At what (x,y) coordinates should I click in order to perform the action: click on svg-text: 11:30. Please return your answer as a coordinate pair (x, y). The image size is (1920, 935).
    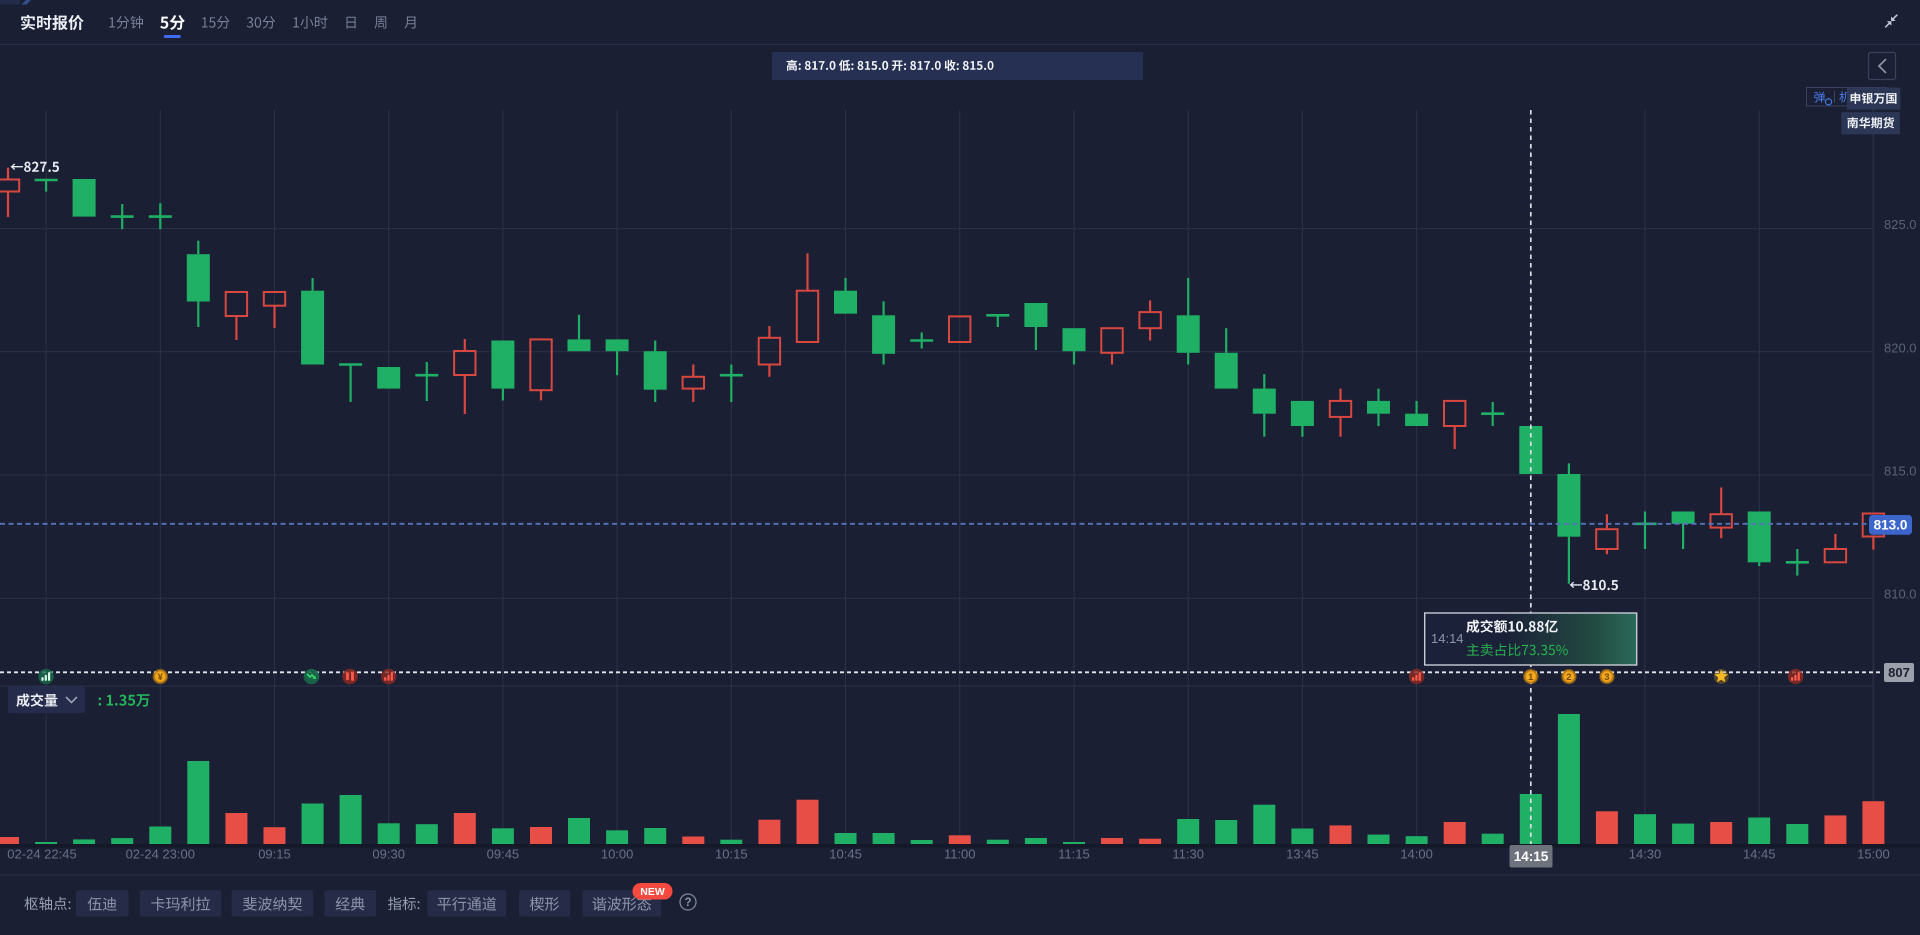
    Looking at the image, I should click on (1188, 854).